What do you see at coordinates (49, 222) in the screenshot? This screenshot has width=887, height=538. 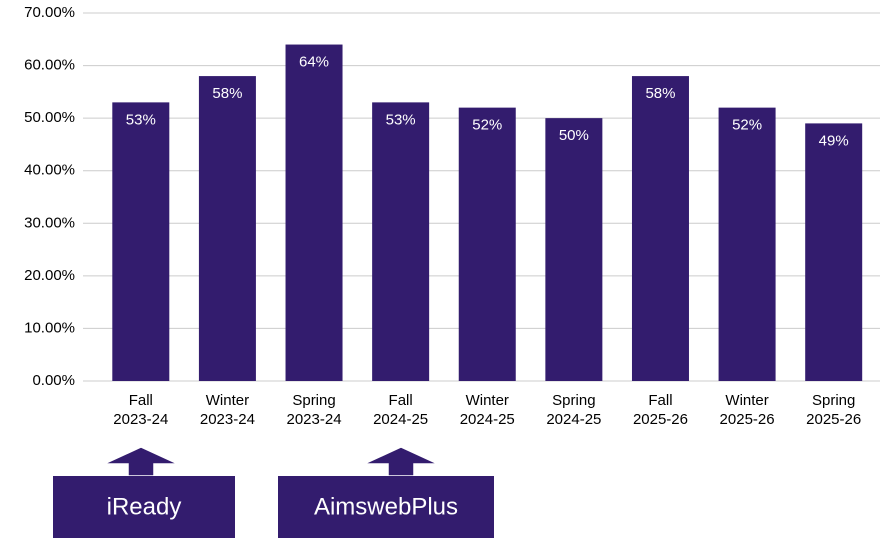 I see `y-tick-label: 30.00%` at bounding box center [49, 222].